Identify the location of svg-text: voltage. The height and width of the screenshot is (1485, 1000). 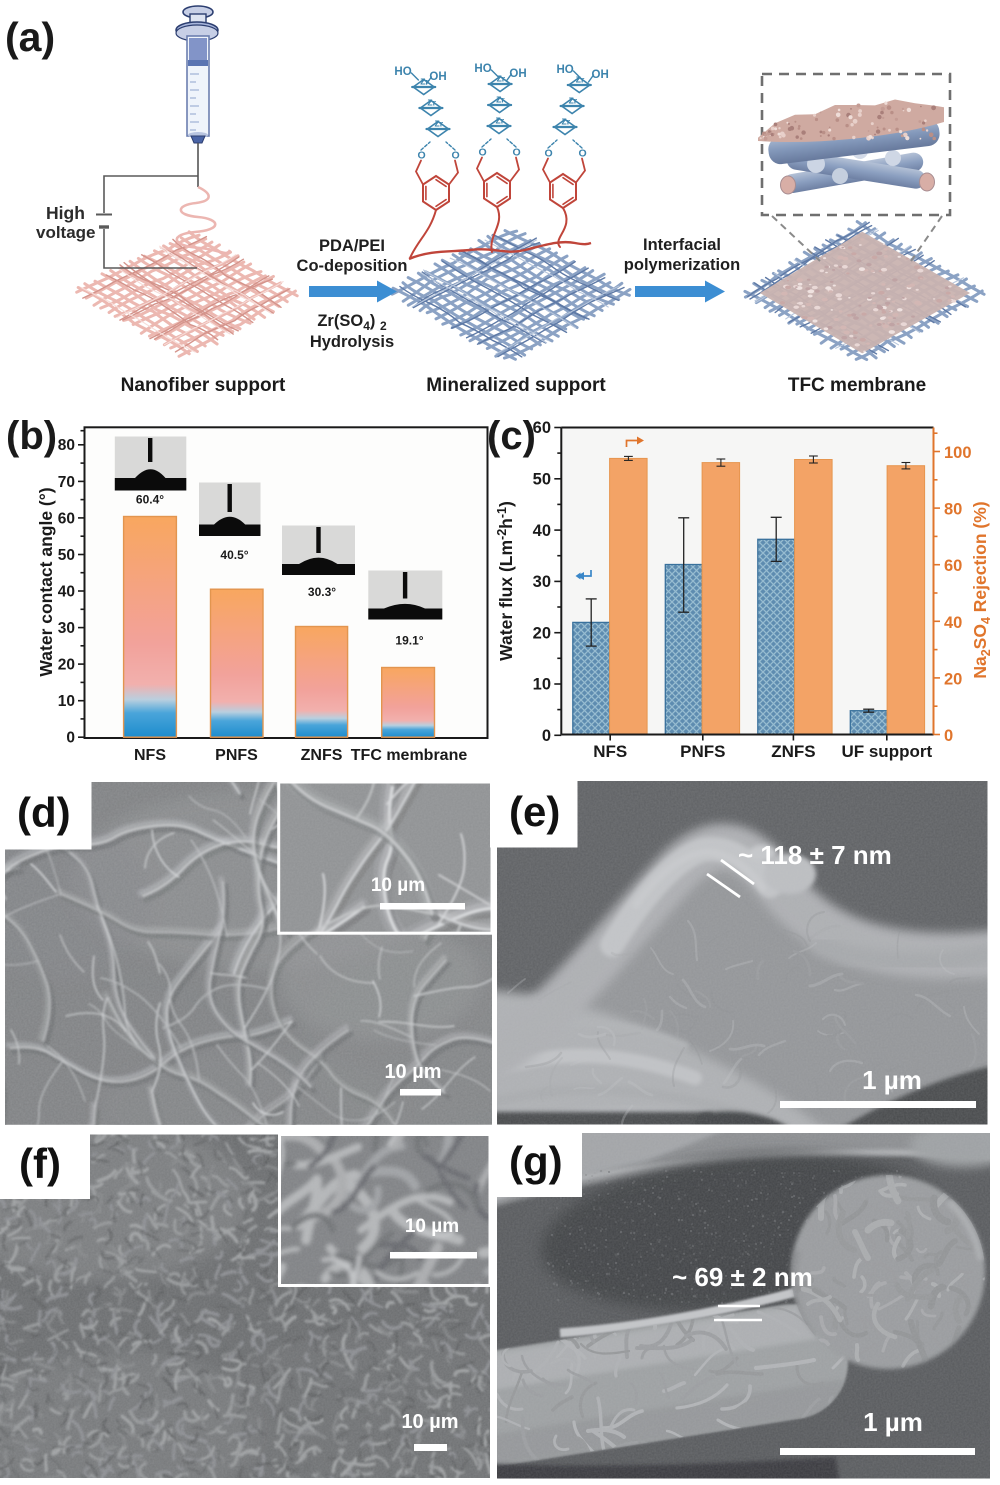
(66, 232).